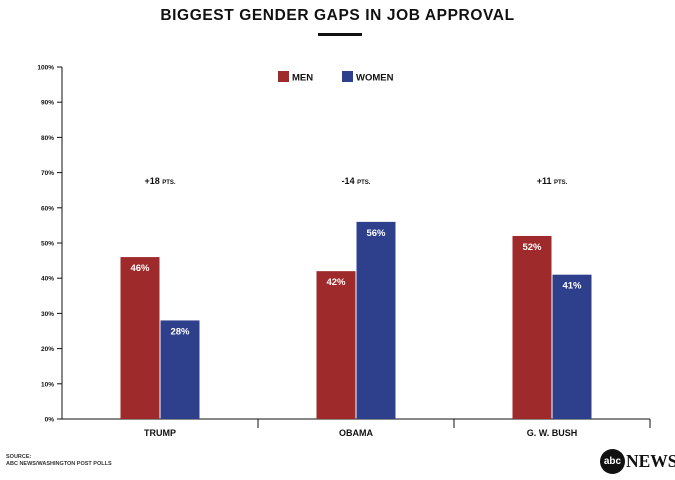 This screenshot has height=480, width=675. I want to click on y-tick-label: 100%, so click(45, 68).